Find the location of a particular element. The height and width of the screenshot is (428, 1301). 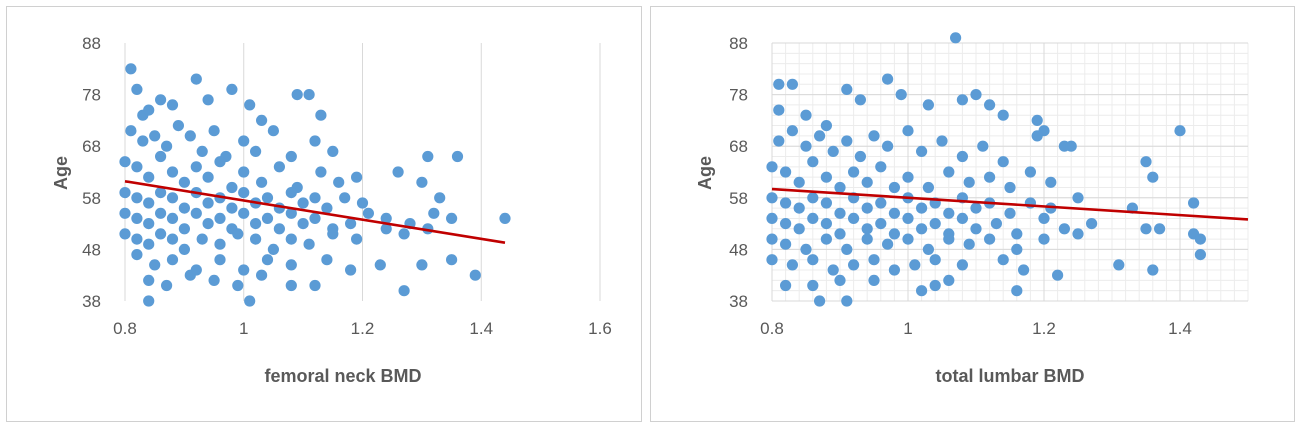

x-tick-labels: 0.8 1 1.2 1.4 1.6 is located at coordinates (362, 328).